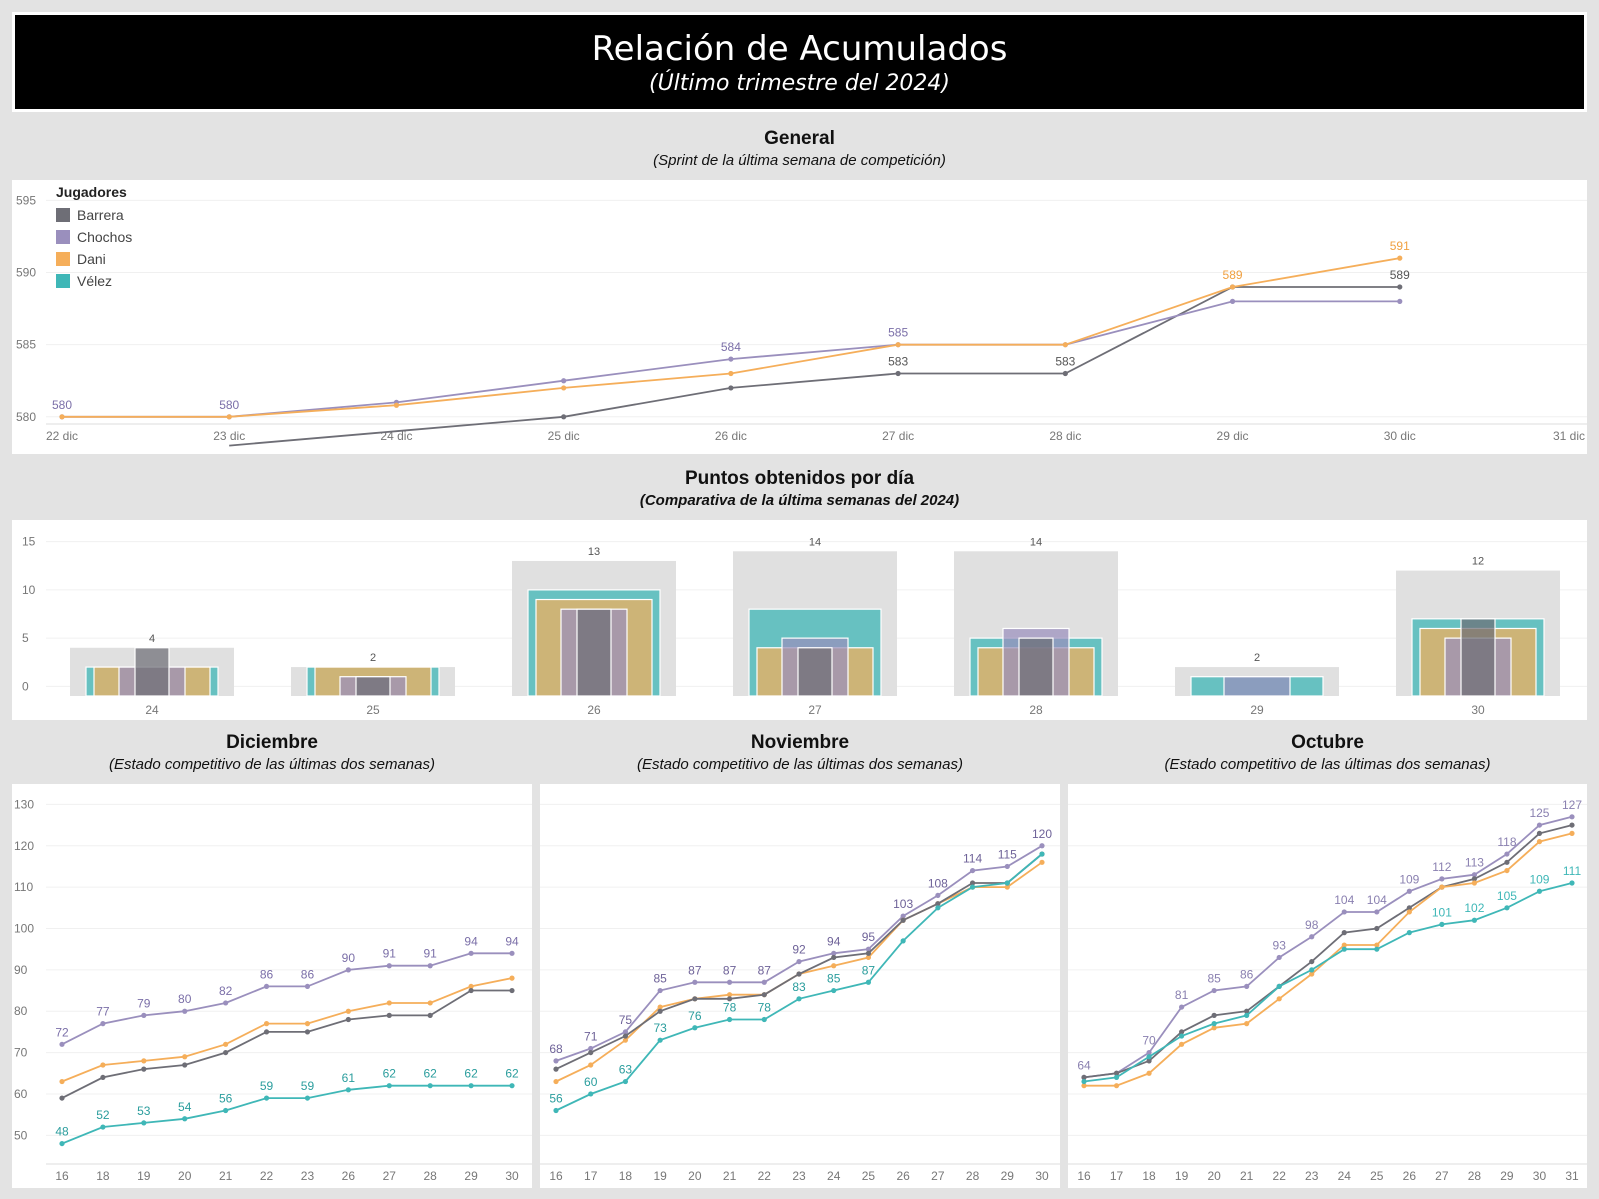  What do you see at coordinates (94, 259) in the screenshot?
I see `legend-item-dani: Dani` at bounding box center [94, 259].